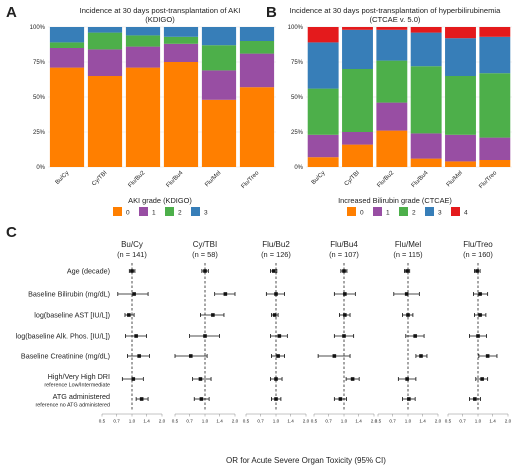 The image size is (520, 471). Describe the element at coordinates (344, 254) in the screenshot. I see `forest-group-n: (n = 107)` at that location.